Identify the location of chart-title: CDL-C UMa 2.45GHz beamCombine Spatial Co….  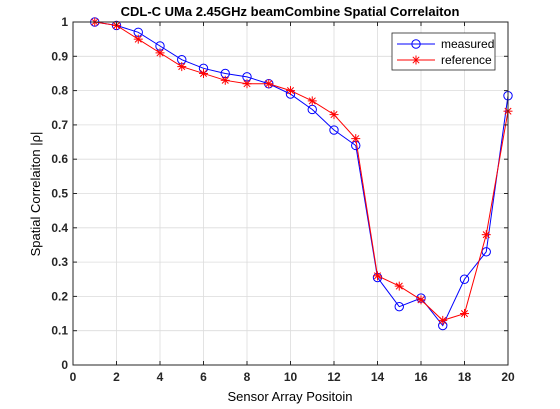
(290, 11).